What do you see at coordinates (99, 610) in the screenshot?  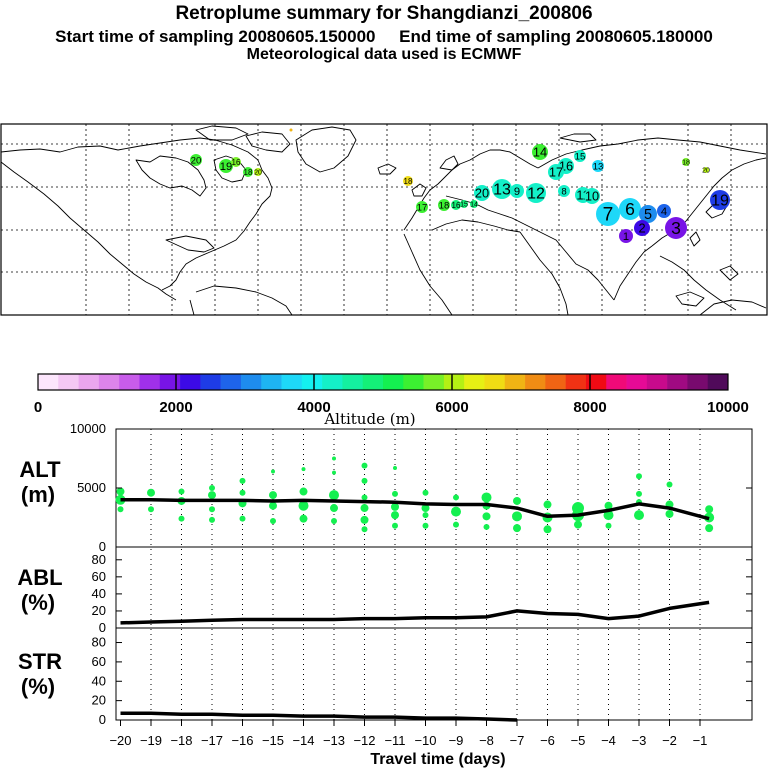 I see `y-tick-label: 20` at bounding box center [99, 610].